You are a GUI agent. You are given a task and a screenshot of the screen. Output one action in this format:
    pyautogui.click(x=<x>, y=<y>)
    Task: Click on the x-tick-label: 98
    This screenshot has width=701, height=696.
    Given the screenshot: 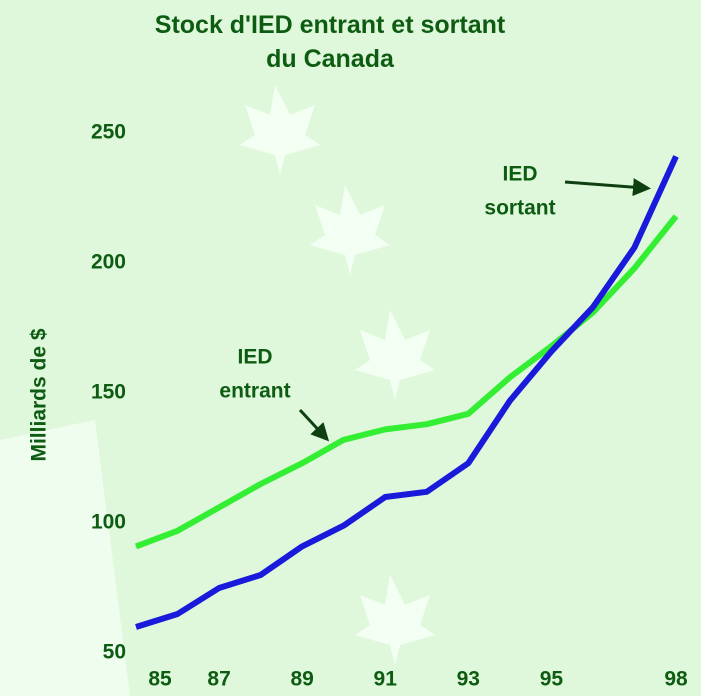 What is the action you would take?
    pyautogui.click(x=676, y=679)
    